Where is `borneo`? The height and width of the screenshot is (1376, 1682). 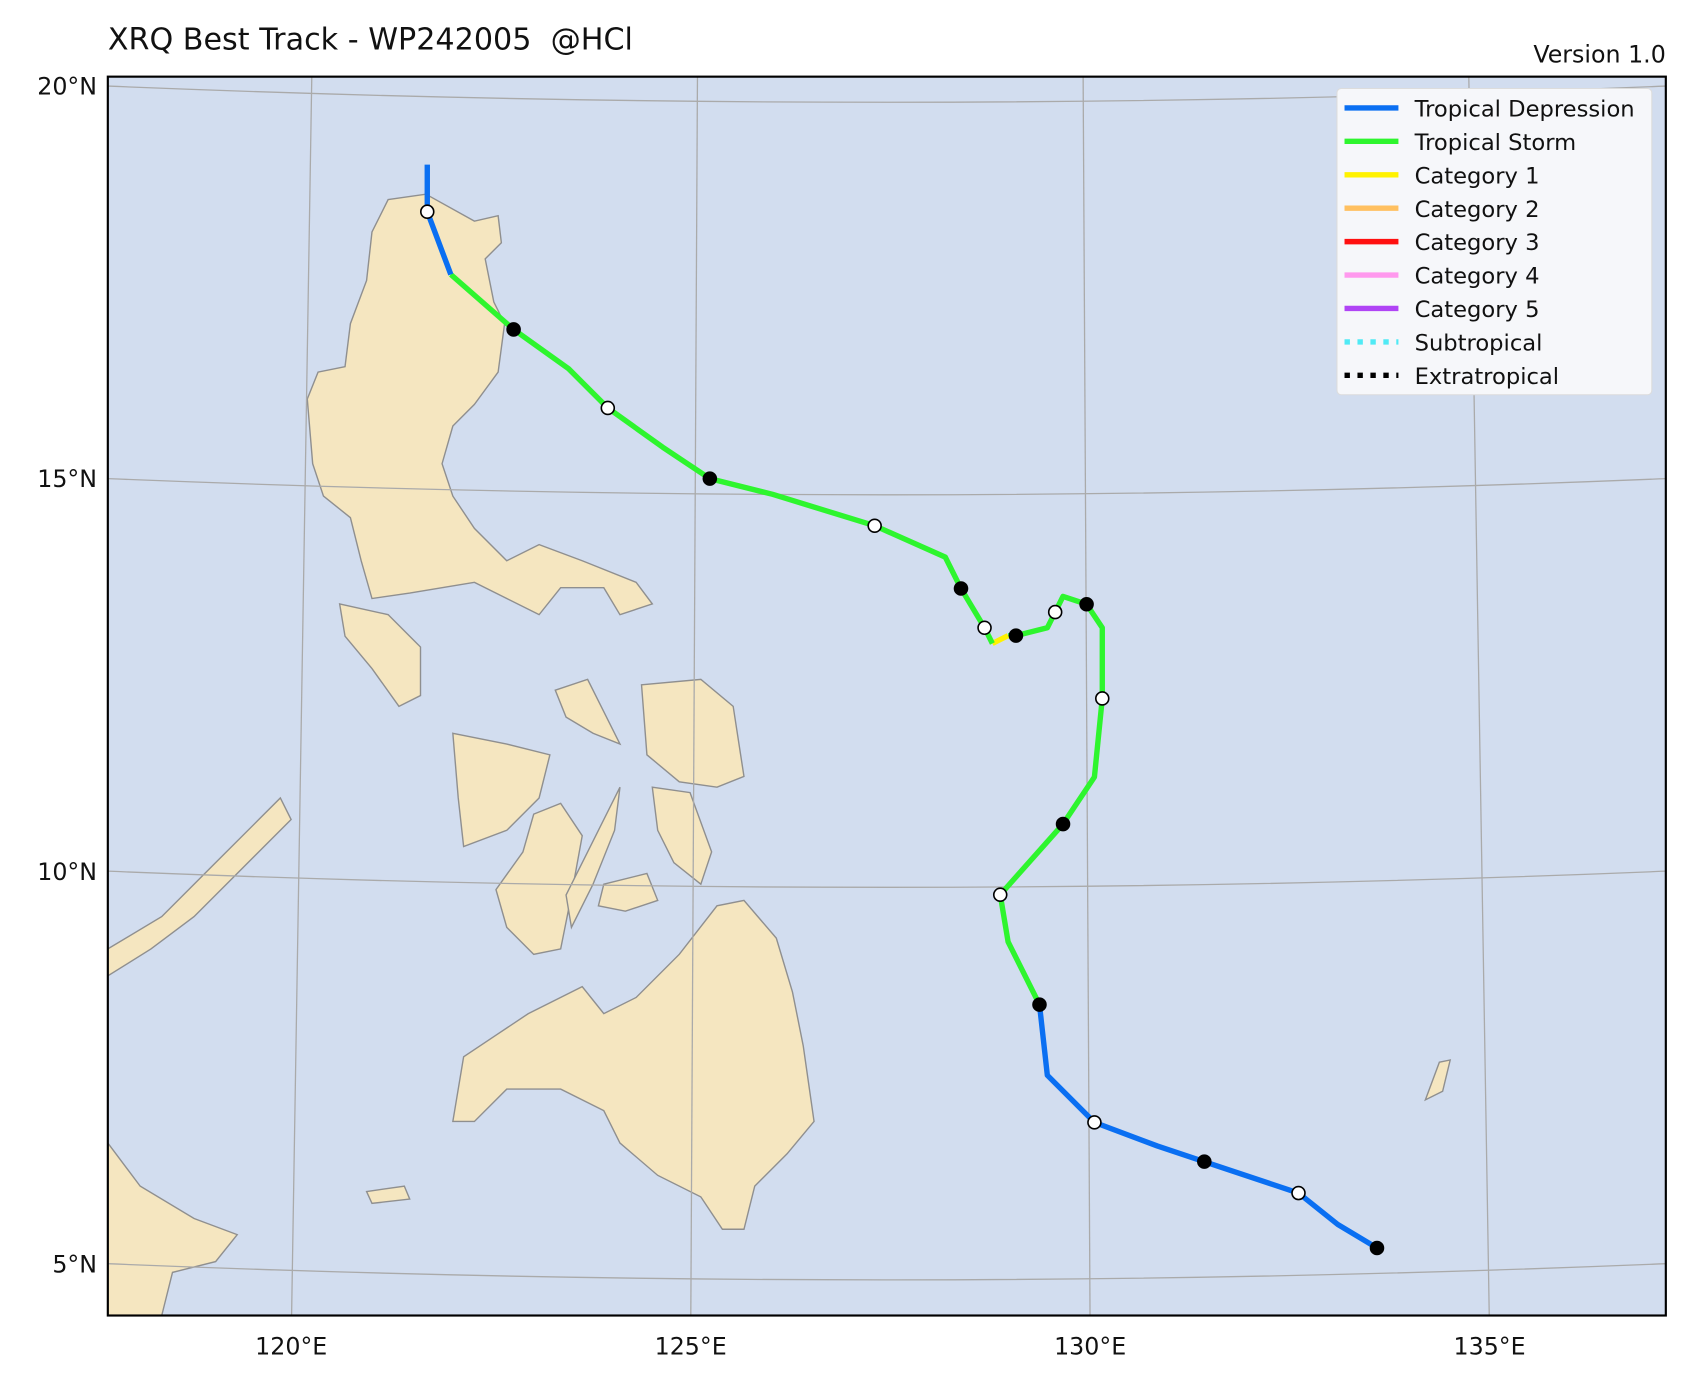
borneo is located at coordinates (173, 1228).